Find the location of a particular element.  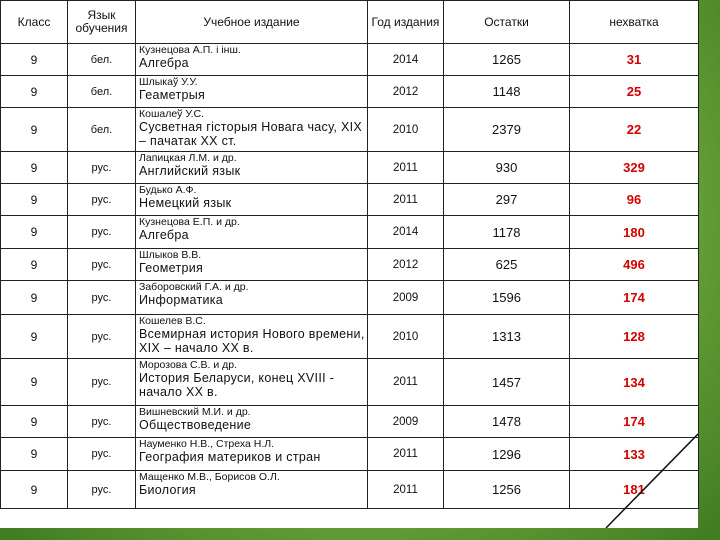

book-cell: Шлыков В.В. Геометрия is located at coordinates (251, 264).